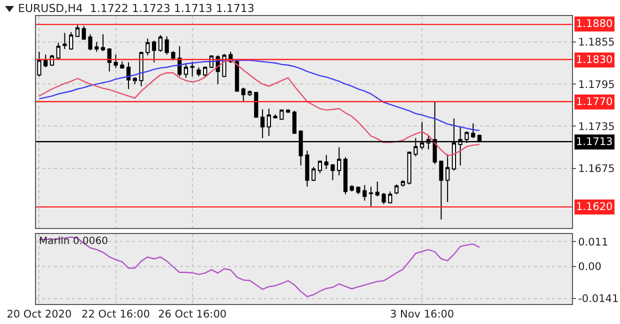 The height and width of the screenshot is (324, 620). What do you see at coordinates (594, 24) in the screenshot?
I see `ref-line-label: 1.1880` at bounding box center [594, 24].